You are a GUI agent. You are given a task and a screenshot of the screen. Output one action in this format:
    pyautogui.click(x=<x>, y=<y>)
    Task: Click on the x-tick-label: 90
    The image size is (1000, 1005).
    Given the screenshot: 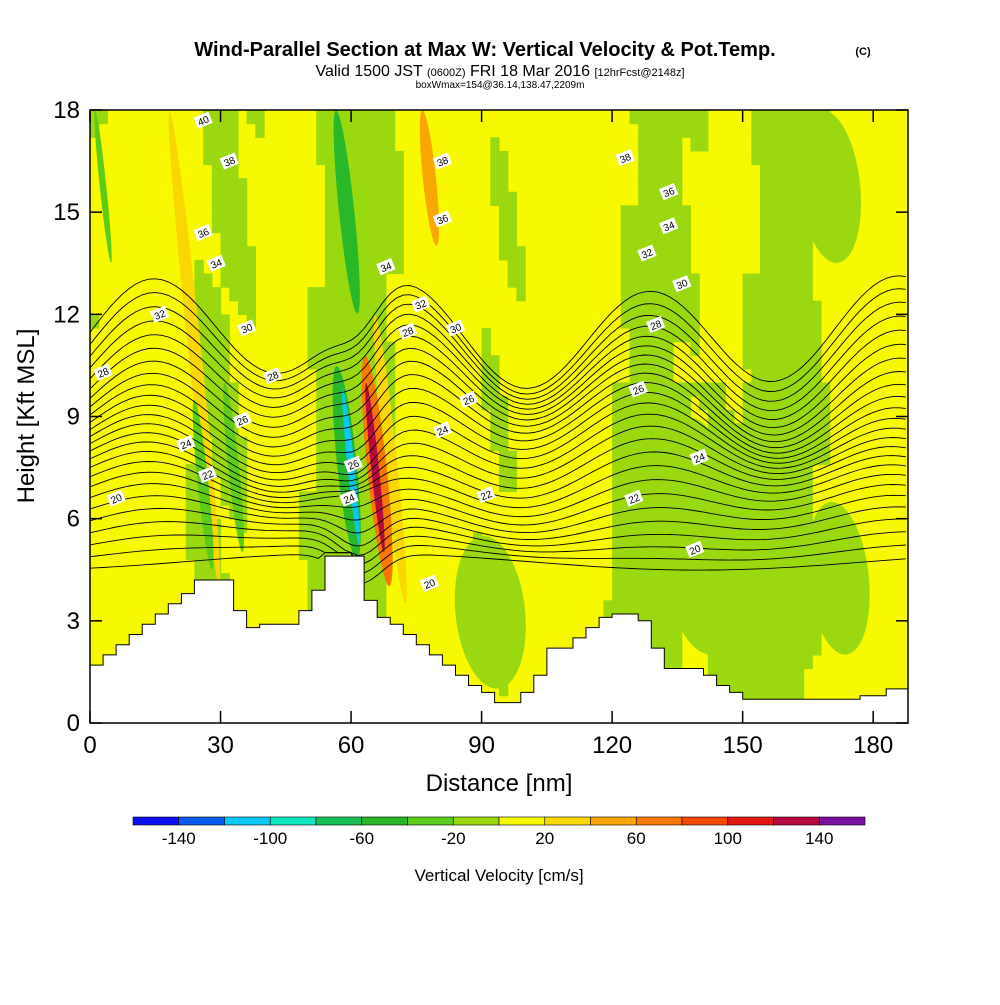 What is the action you would take?
    pyautogui.click(x=481, y=745)
    